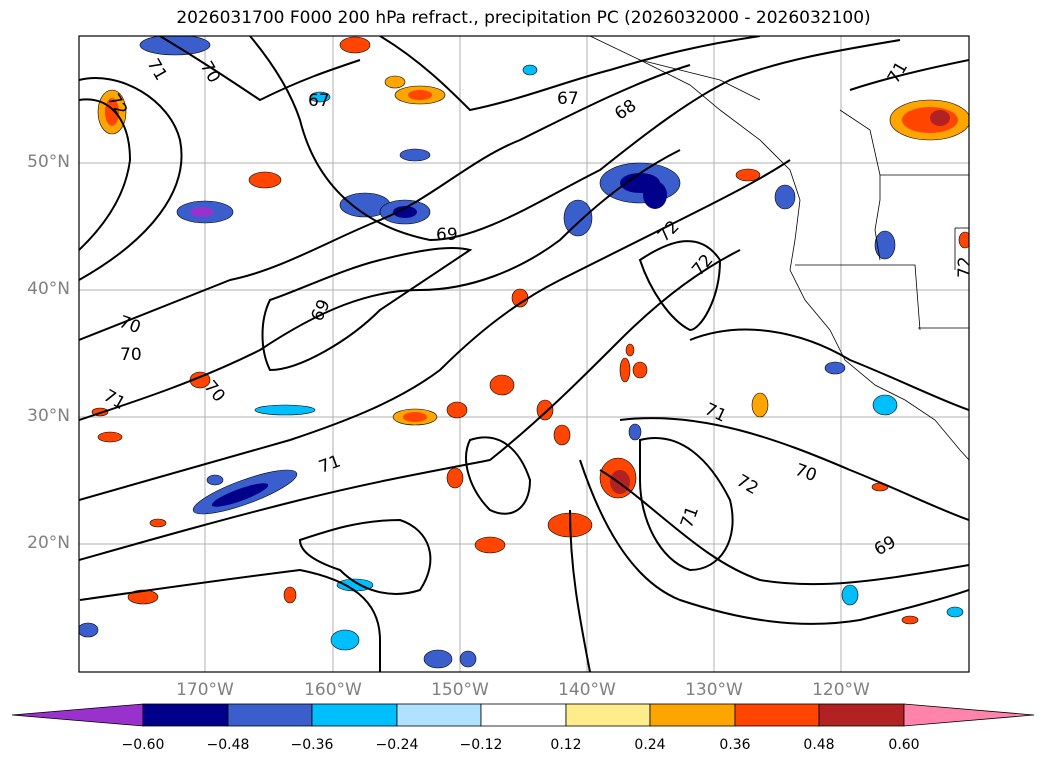 The image size is (1047, 765). Describe the element at coordinates (965, 267) in the screenshot. I see `contour-label: 72` at that location.